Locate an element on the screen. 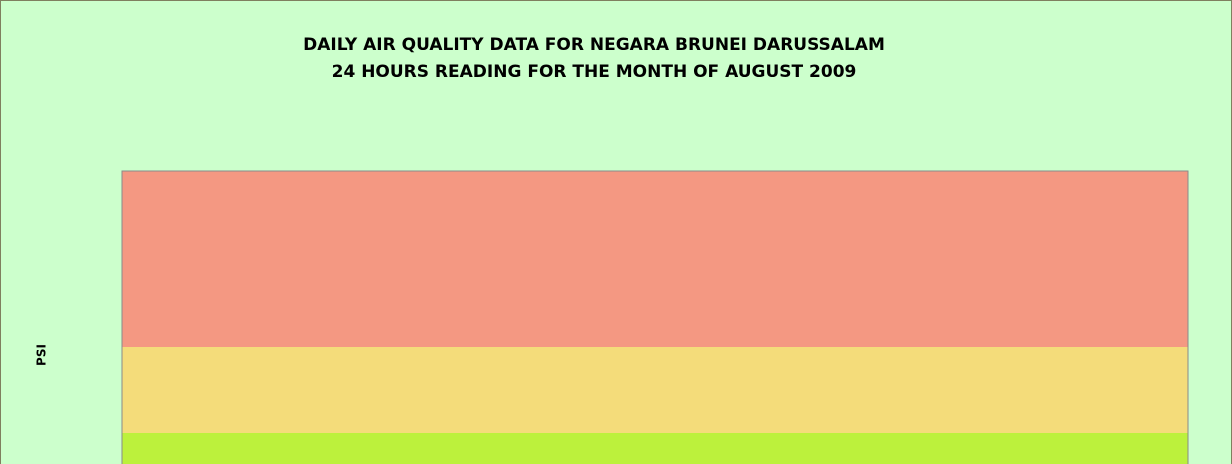 This screenshot has width=1232, height=464. psi-band is located at coordinates (655, 448).